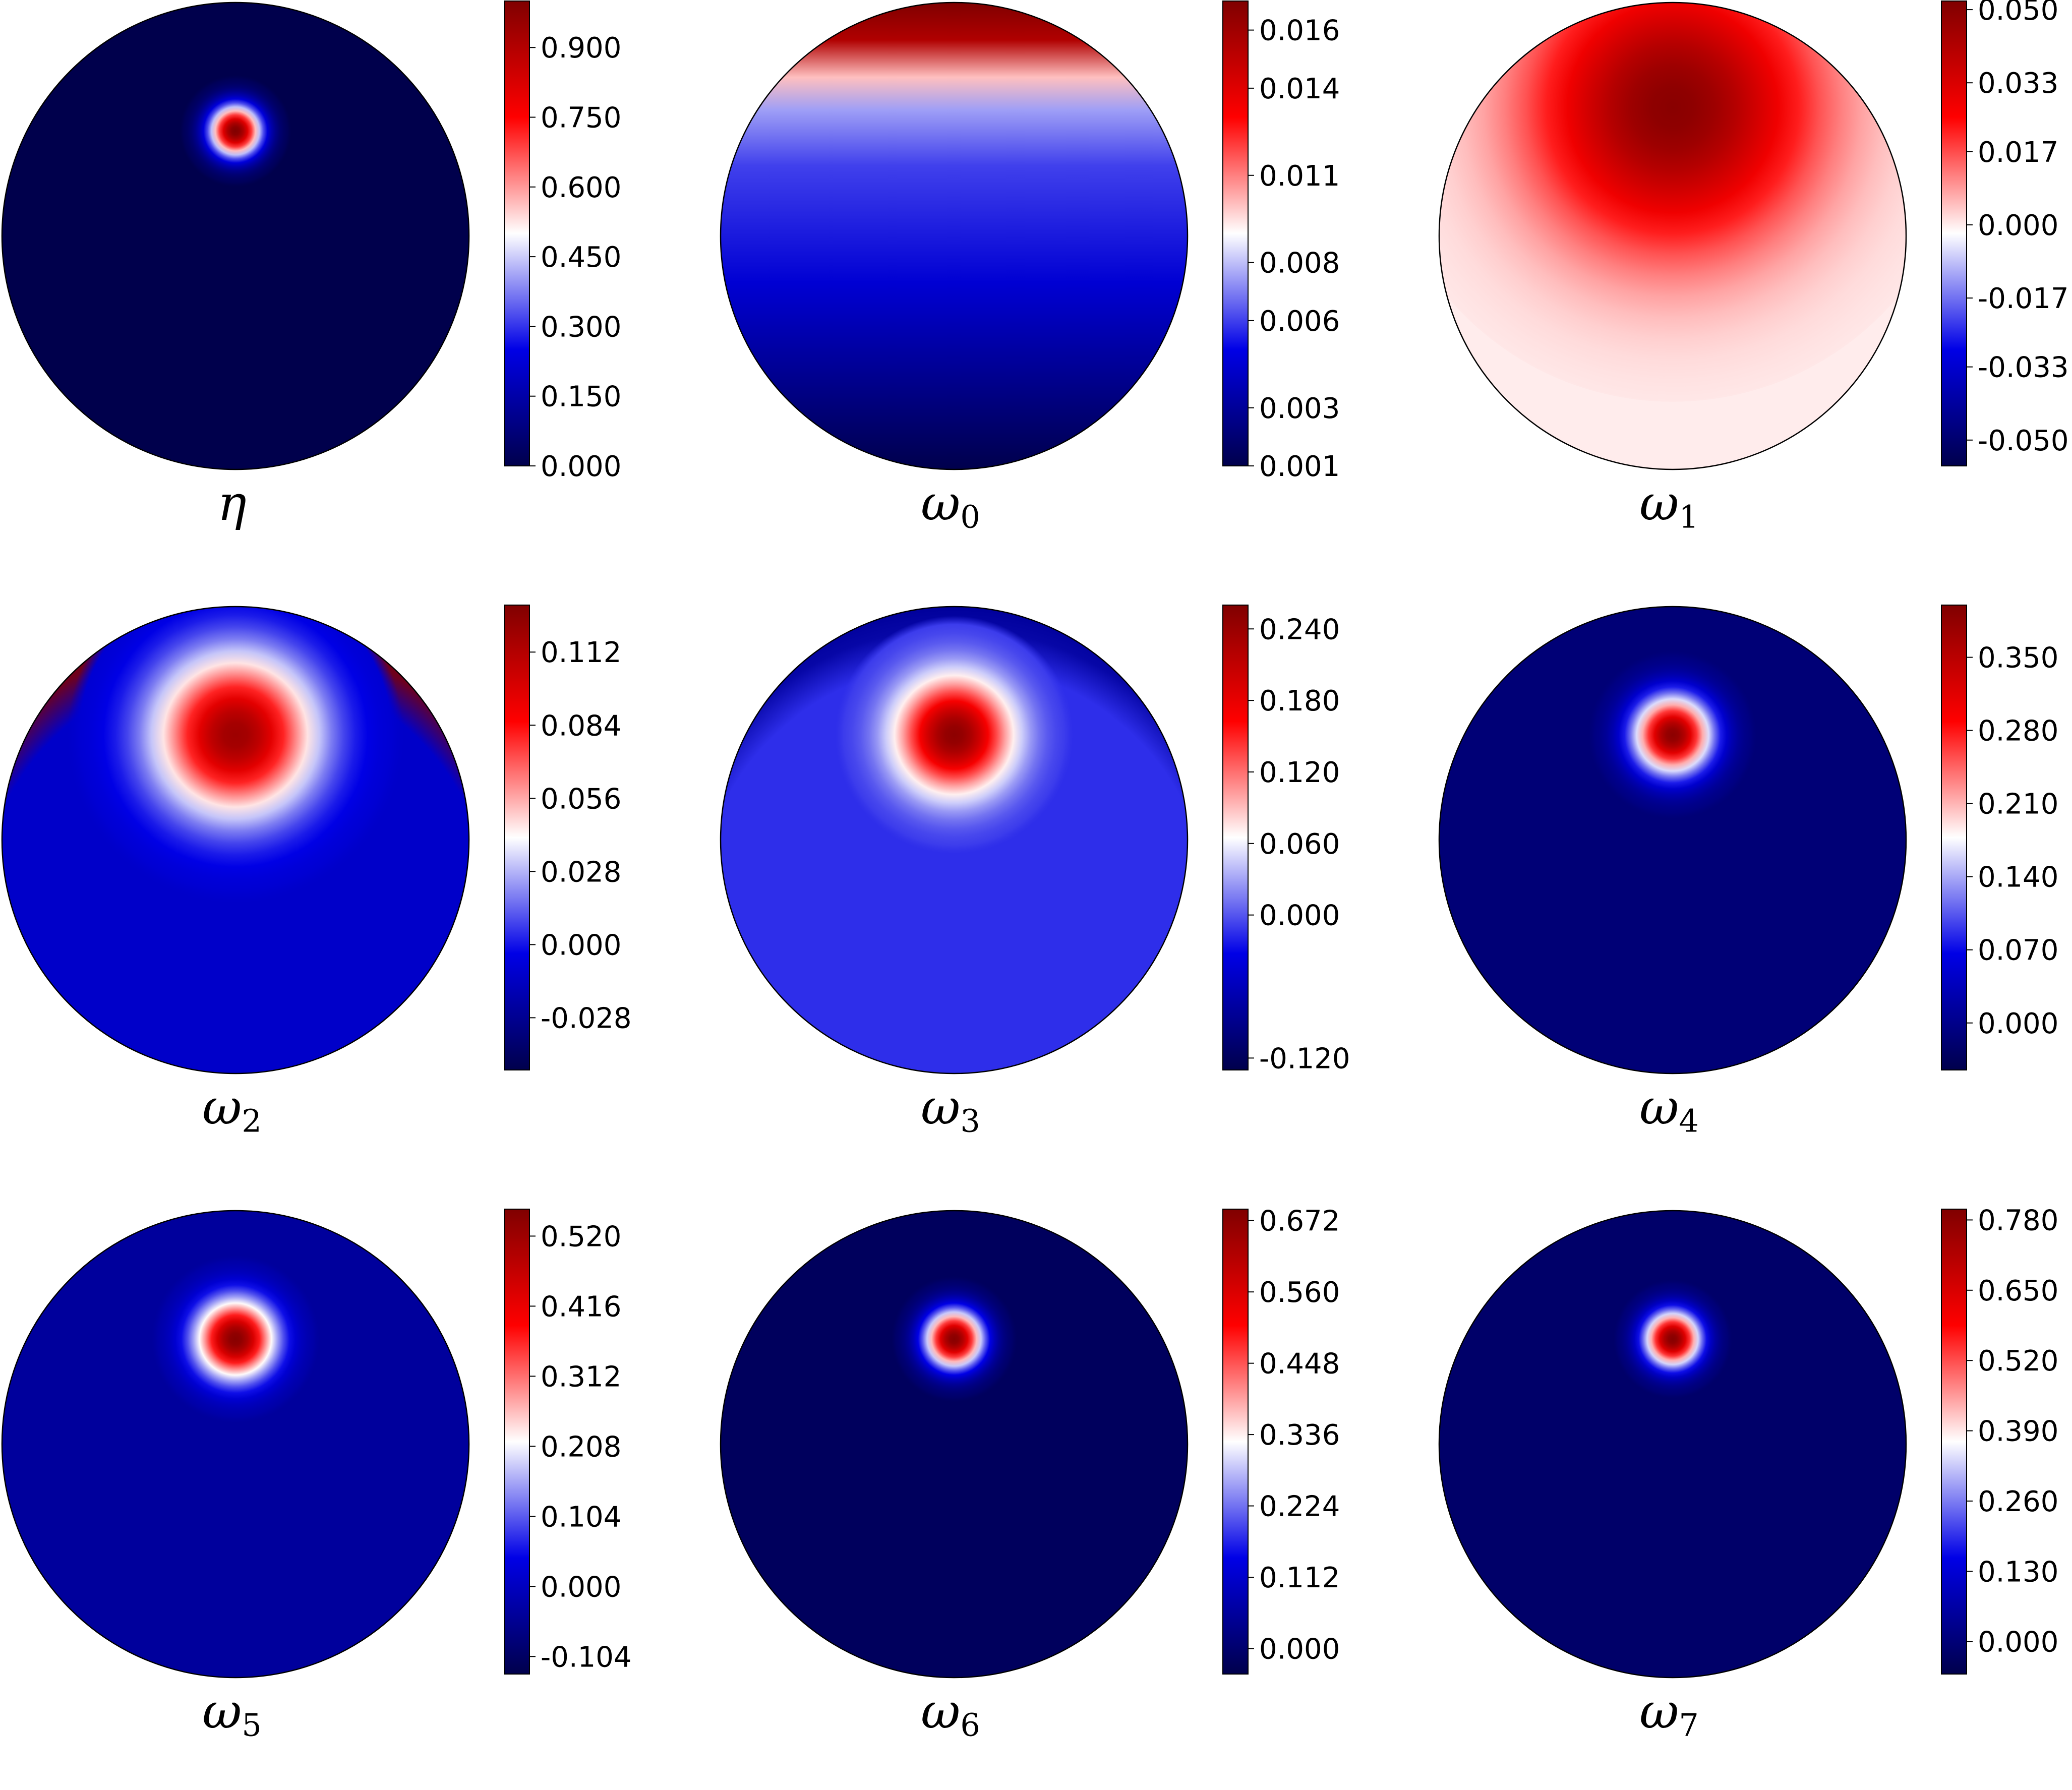 The width and height of the screenshot is (2072, 1790). Describe the element at coordinates (1299, 1293) in the screenshot. I see `colorbar-tick-label: 0.560` at that location.